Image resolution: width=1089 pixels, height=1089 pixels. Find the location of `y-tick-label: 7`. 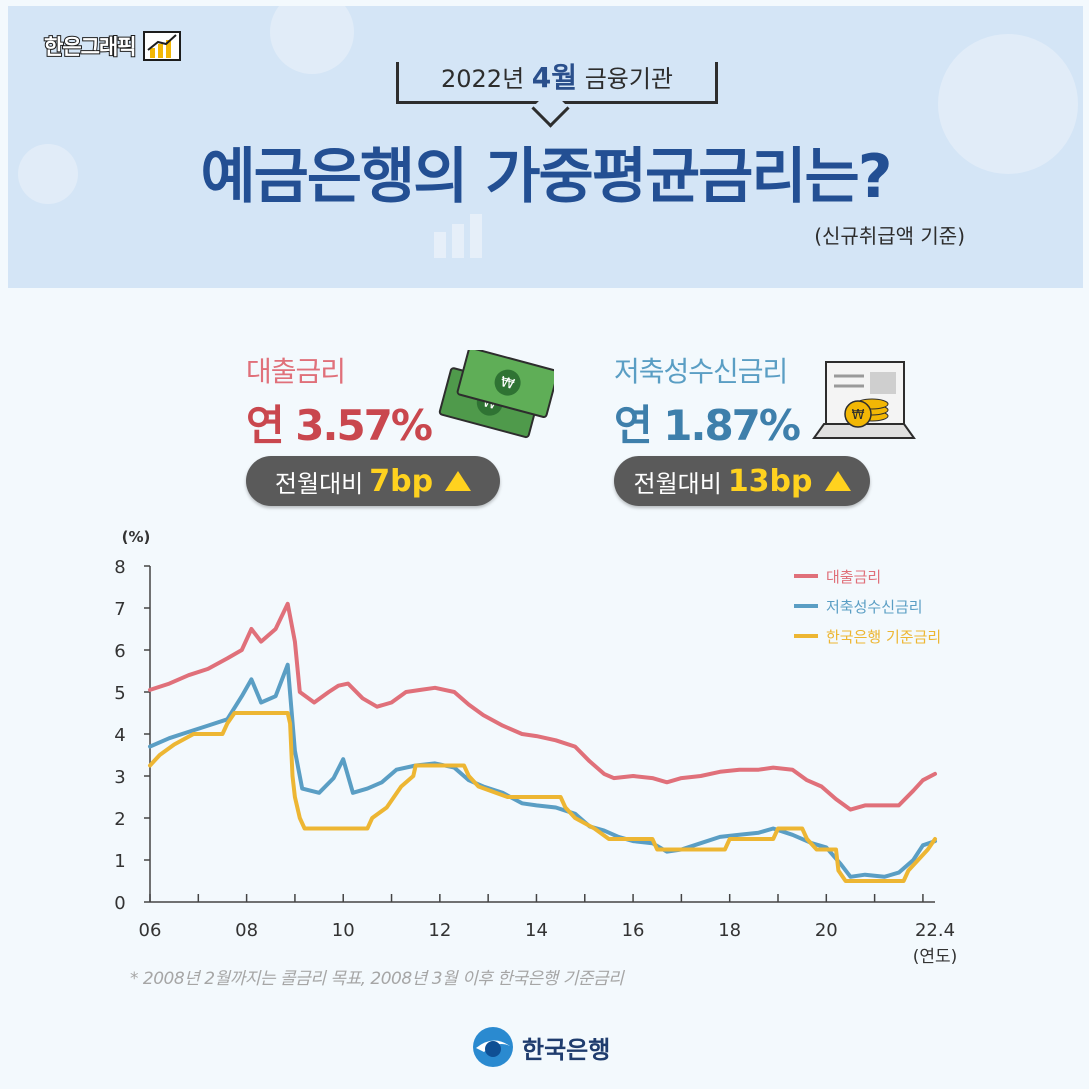

y-tick-label: 7 is located at coordinates (119, 609).